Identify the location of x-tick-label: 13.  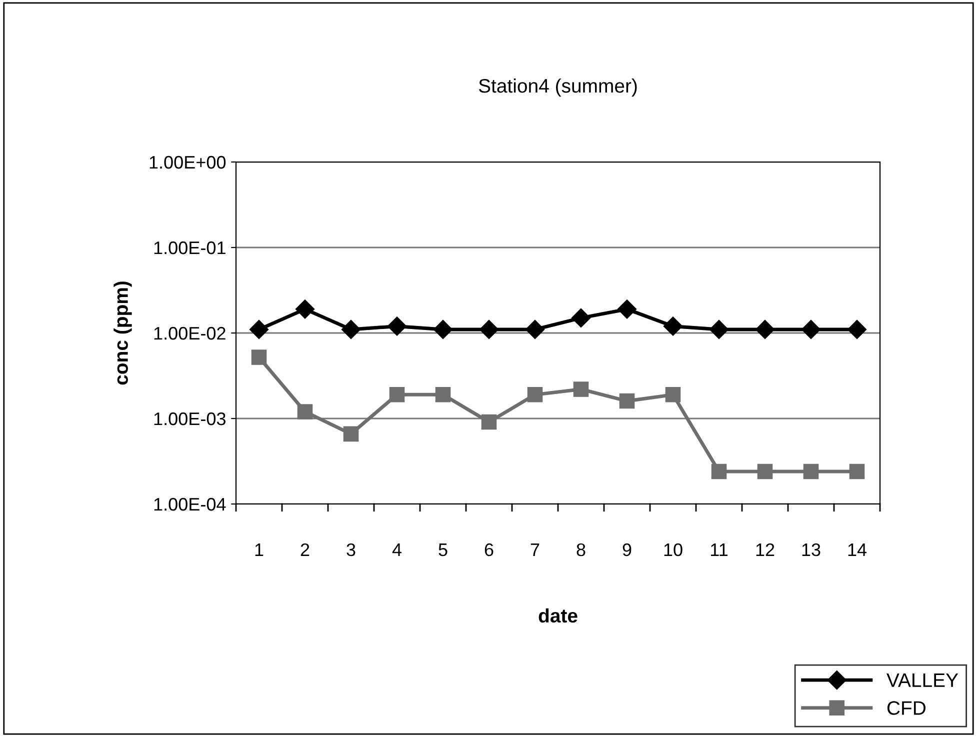
(811, 549).